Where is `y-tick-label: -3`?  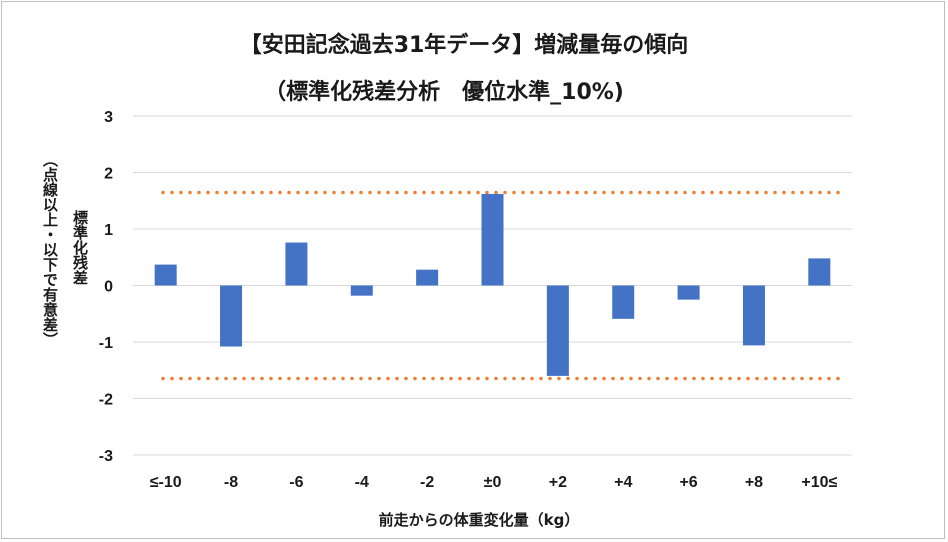 y-tick-label: -3 is located at coordinates (106, 456).